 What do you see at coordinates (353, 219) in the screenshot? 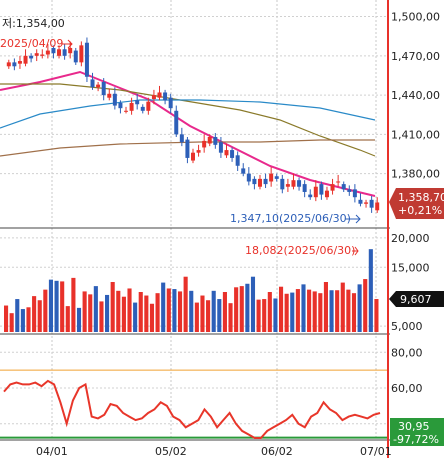
I see `low-arrow-icon` at bounding box center [353, 219].